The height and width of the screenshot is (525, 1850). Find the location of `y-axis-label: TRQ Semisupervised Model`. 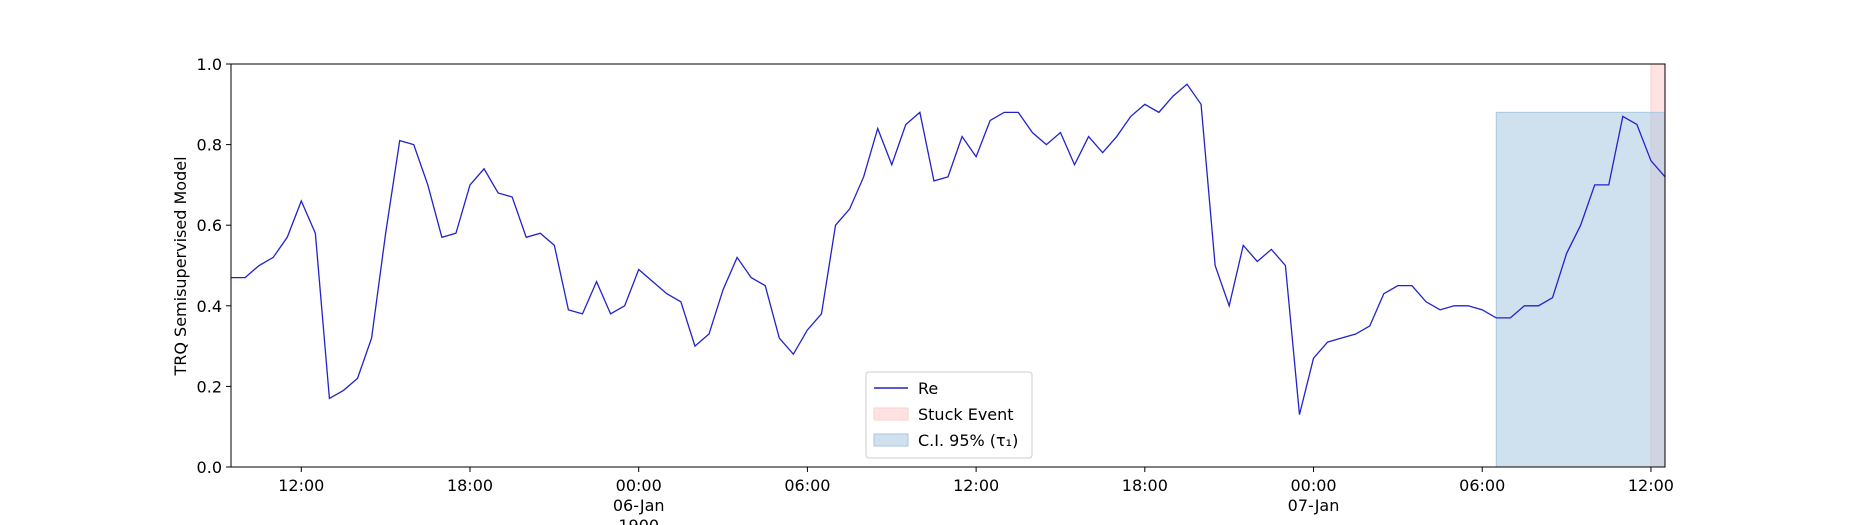

y-axis-label: TRQ Semisupervised Model is located at coordinates (180, 266).